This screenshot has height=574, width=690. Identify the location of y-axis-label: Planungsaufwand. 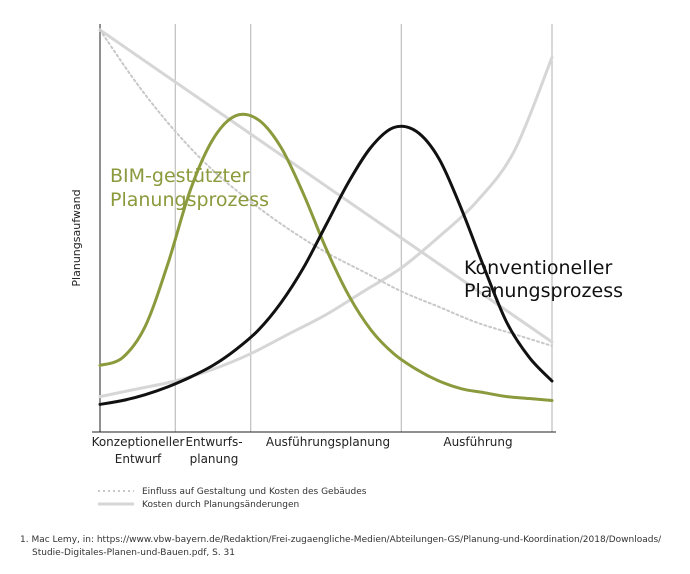
(76, 237).